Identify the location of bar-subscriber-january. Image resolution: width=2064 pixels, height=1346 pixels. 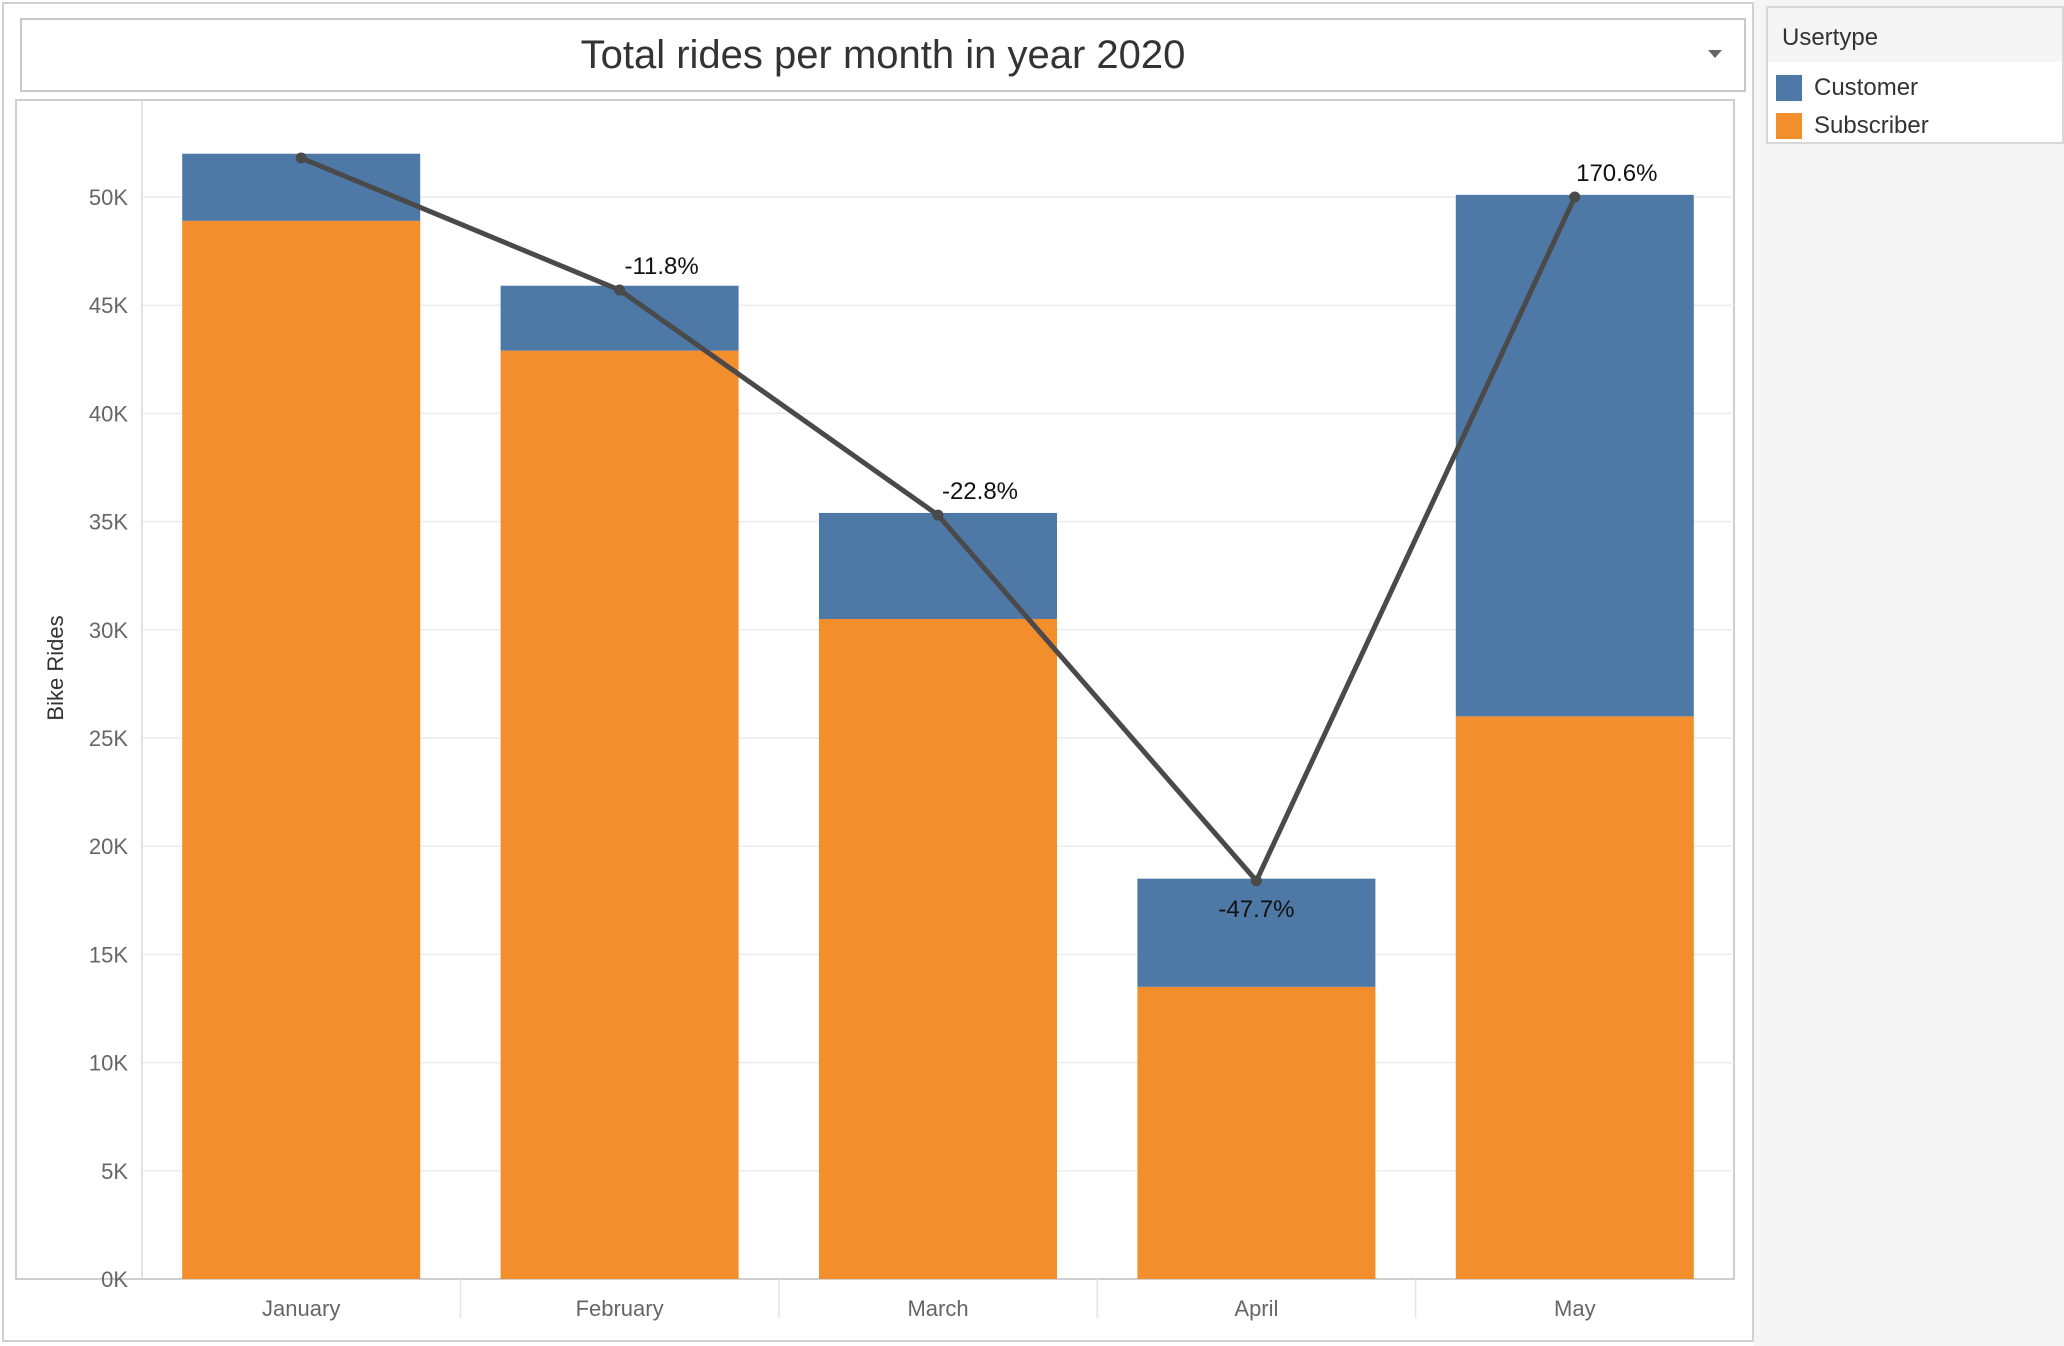
(301, 750).